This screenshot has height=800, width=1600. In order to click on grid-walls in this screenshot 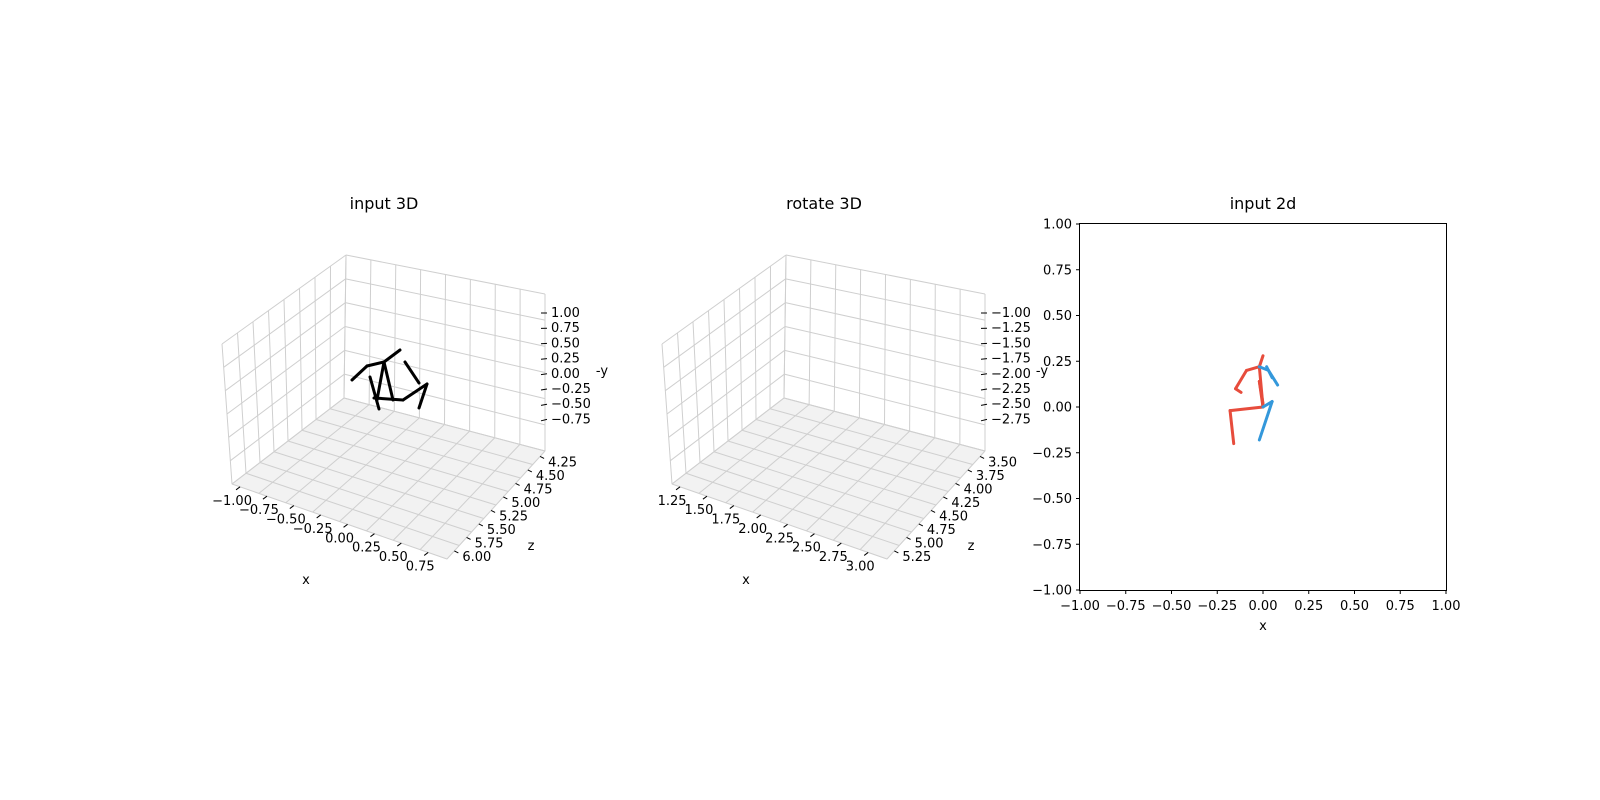, I will do `click(823, 407)`.